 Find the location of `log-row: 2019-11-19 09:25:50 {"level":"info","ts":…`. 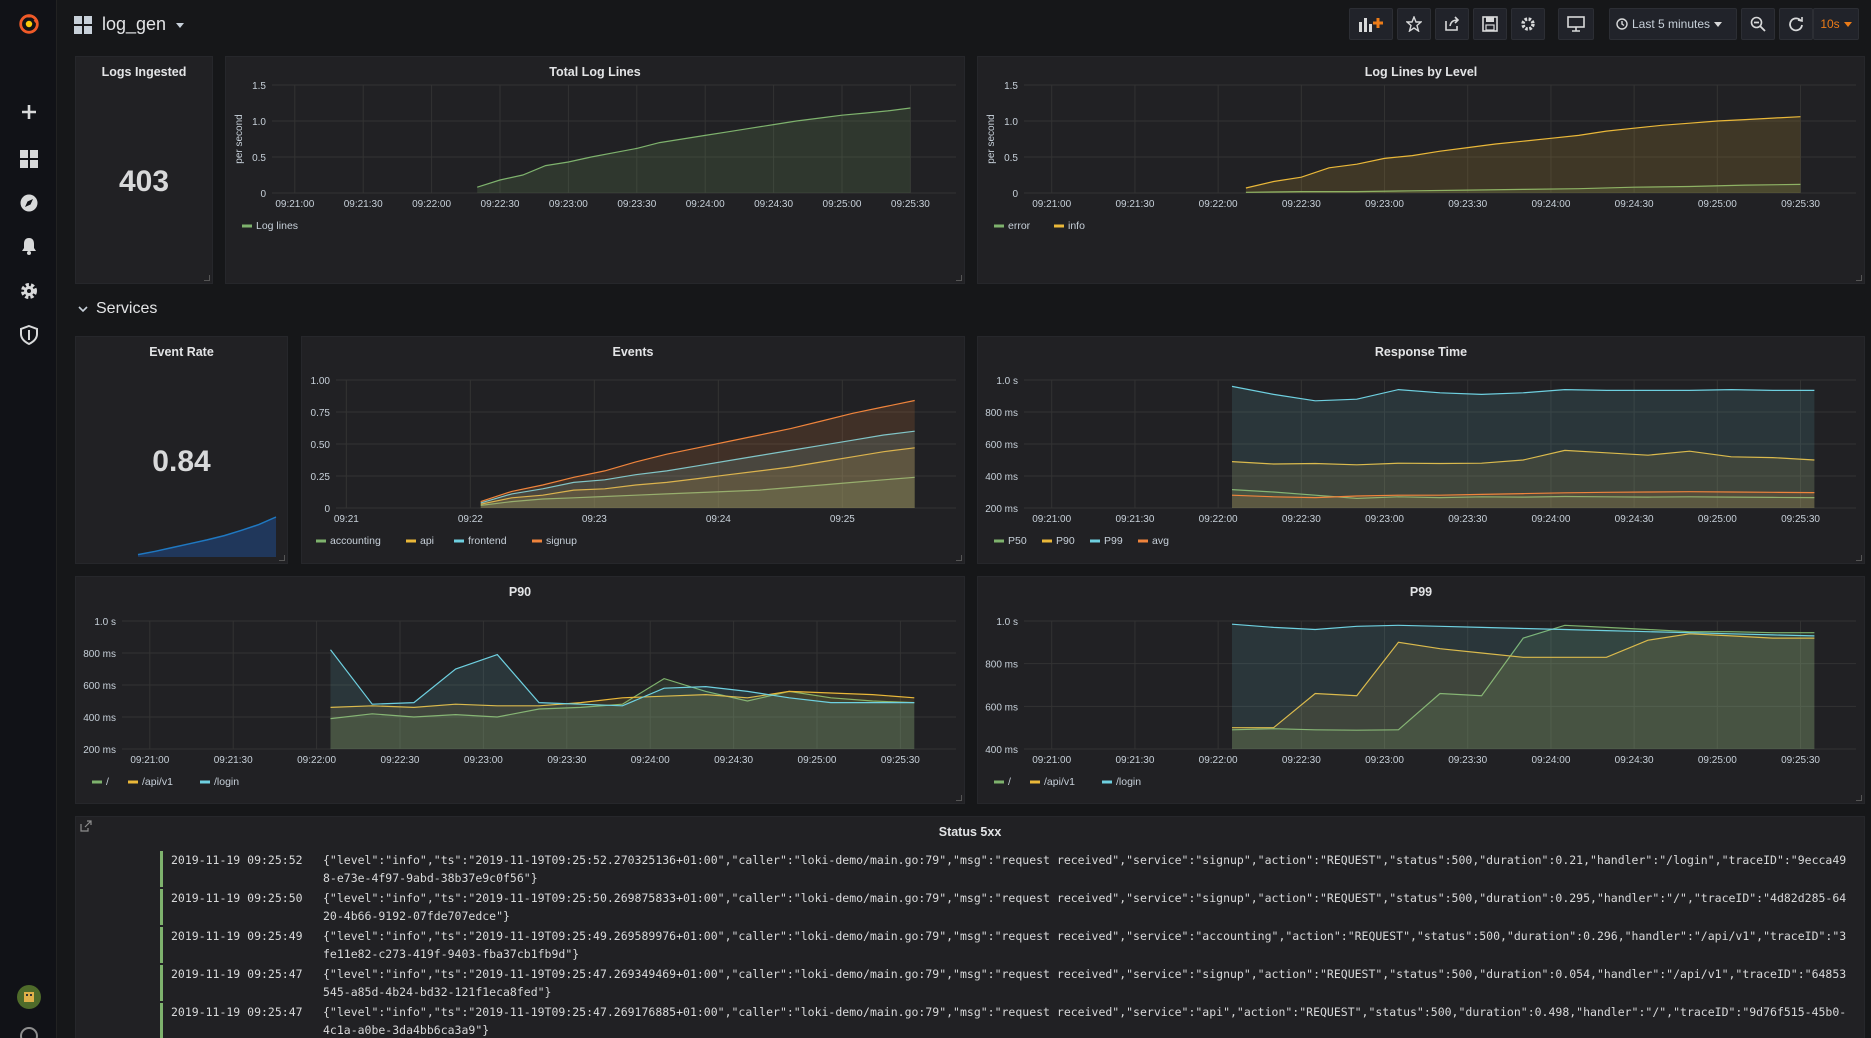

log-row: 2019-11-19 09:25:50 {"level":"info","ts":… is located at coordinates (1006, 907).